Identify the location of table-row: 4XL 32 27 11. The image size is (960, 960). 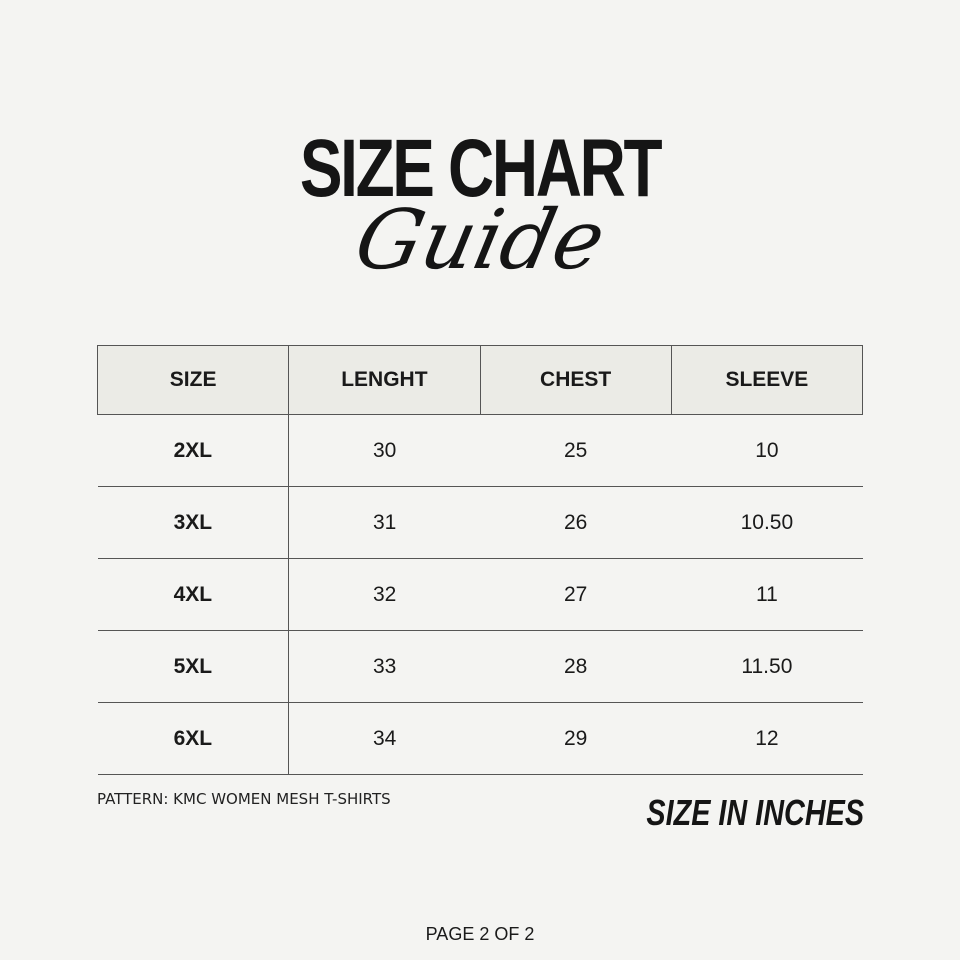
(480, 594).